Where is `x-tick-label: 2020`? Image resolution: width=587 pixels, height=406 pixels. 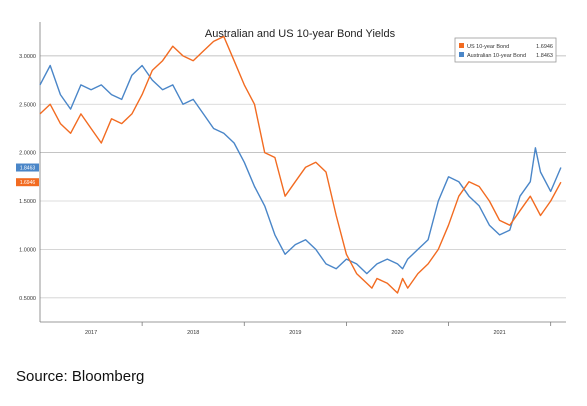 x-tick-label: 2020 is located at coordinates (397, 333).